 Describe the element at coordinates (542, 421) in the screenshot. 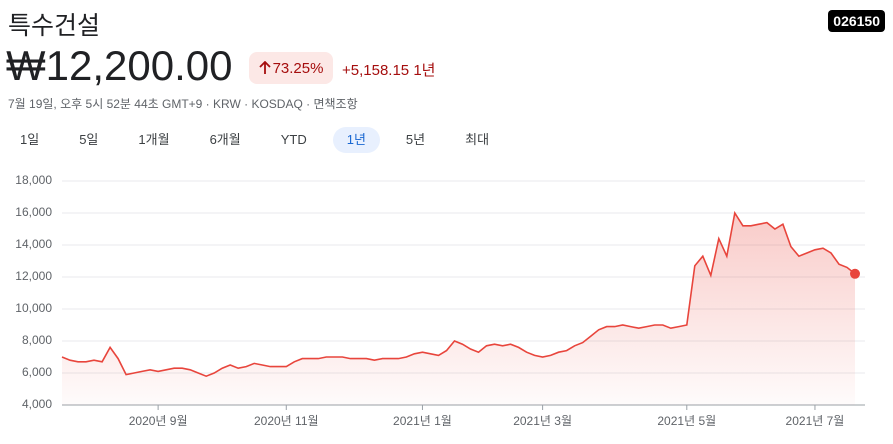

I see `x-tick-label: 2021년 3월` at that location.